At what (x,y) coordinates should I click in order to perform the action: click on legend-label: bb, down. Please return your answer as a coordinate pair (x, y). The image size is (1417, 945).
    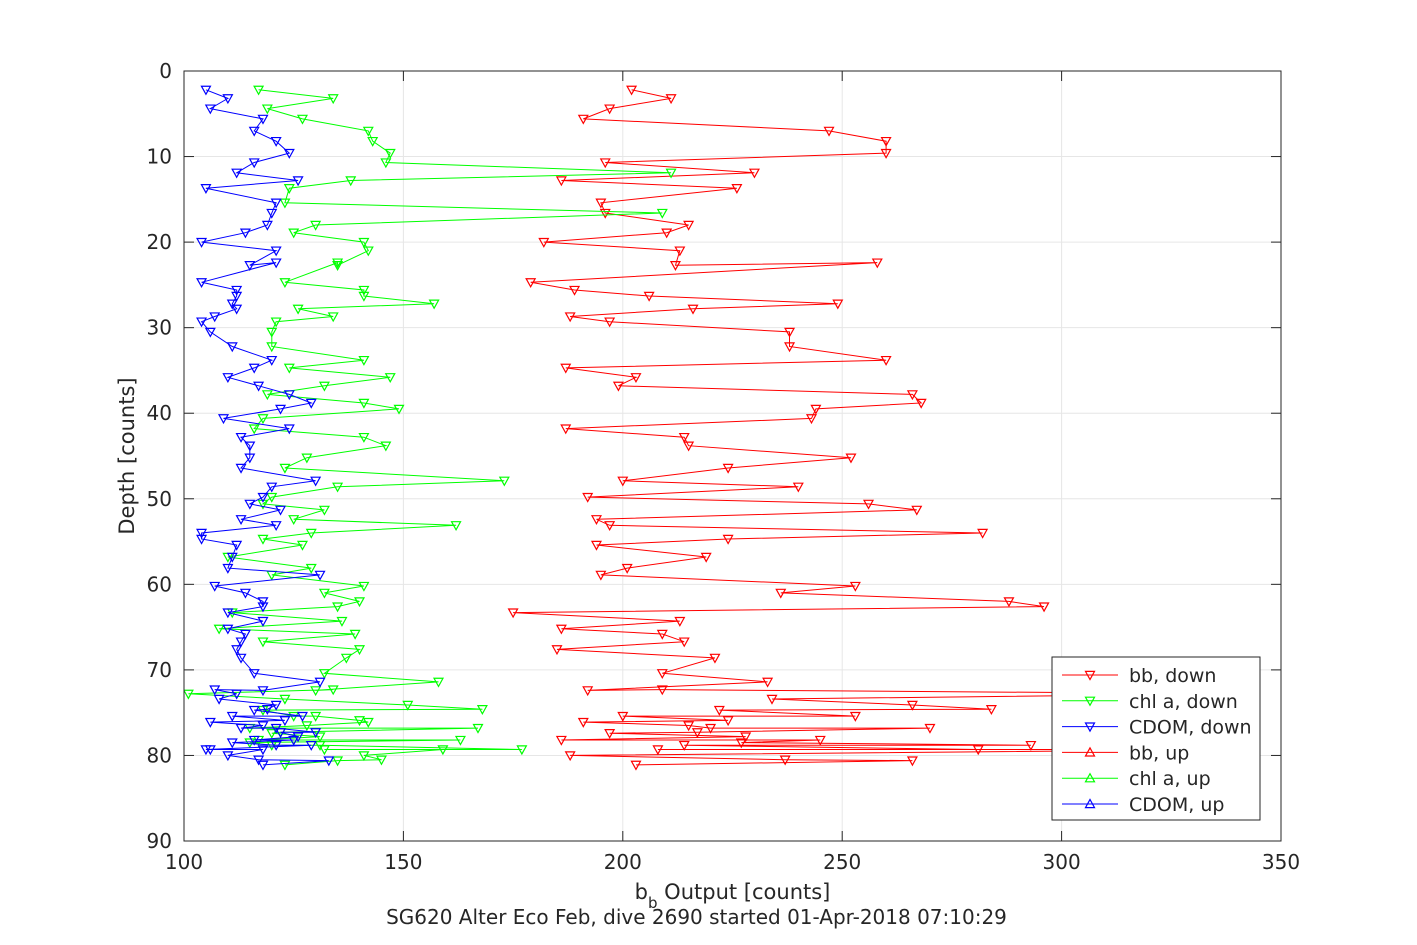
    Looking at the image, I should click on (1172, 676).